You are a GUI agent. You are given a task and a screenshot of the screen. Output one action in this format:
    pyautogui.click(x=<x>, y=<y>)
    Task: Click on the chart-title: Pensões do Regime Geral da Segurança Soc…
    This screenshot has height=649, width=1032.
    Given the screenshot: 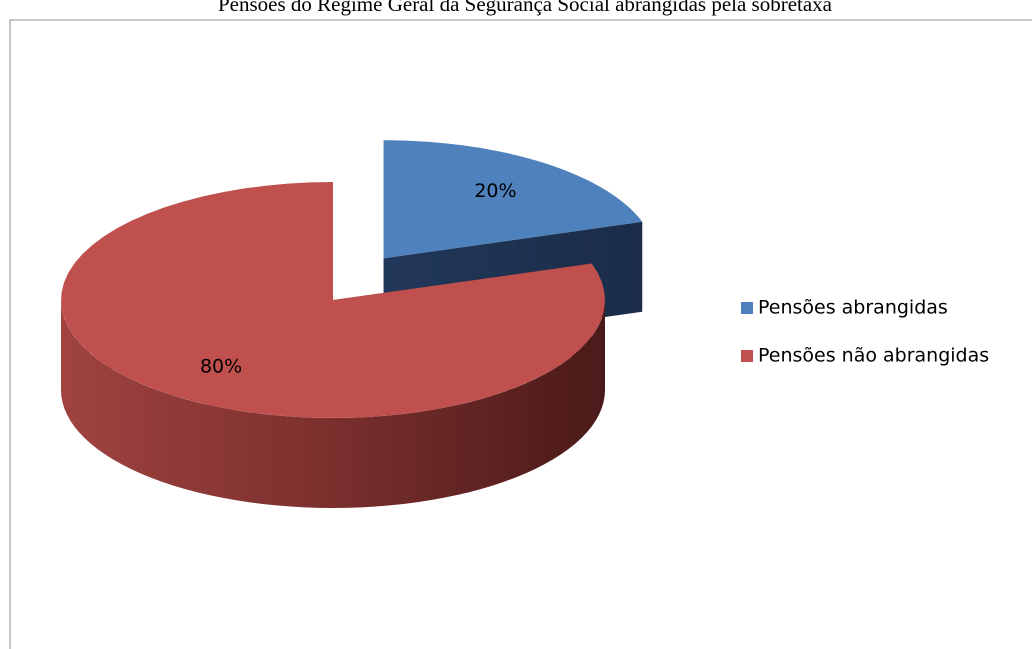 What is the action you would take?
    pyautogui.click(x=525, y=8)
    